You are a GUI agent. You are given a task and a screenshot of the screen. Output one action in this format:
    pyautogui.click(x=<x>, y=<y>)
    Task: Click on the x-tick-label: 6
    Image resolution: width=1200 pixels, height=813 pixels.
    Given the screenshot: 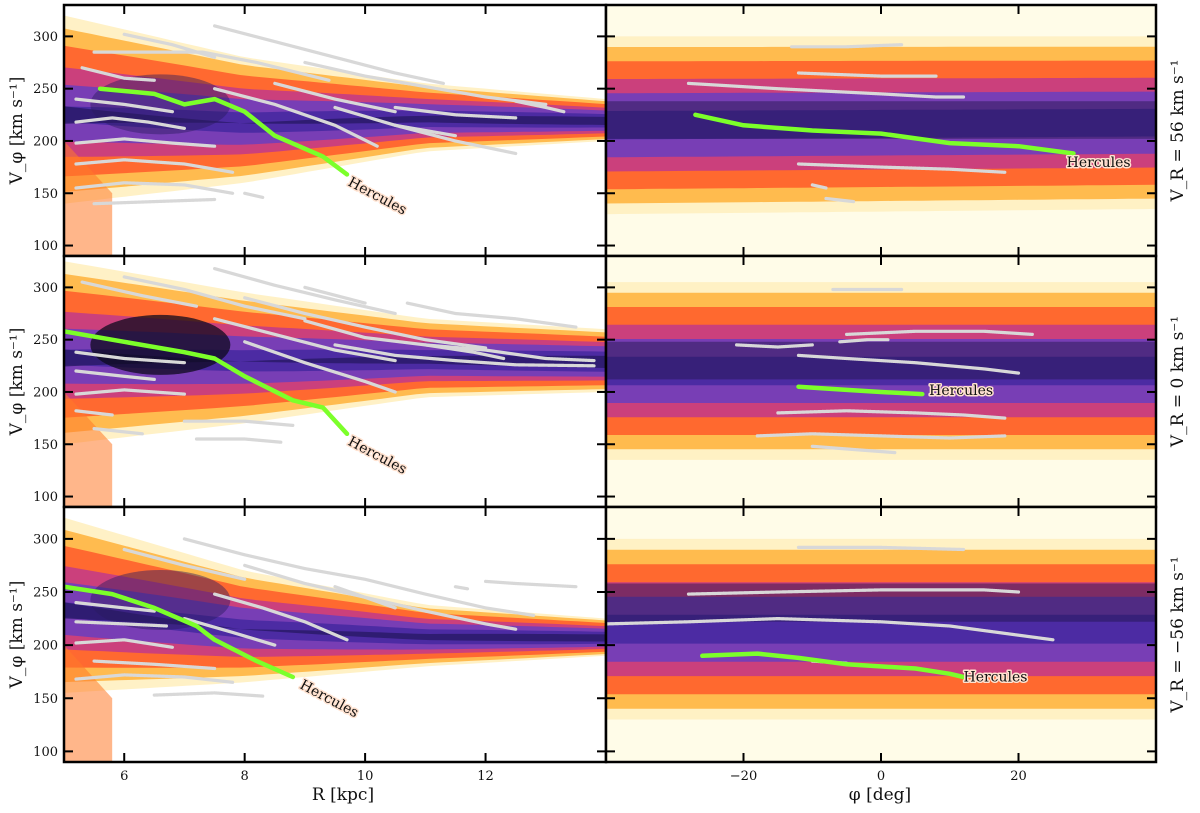 What is the action you would take?
    pyautogui.click(x=124, y=776)
    